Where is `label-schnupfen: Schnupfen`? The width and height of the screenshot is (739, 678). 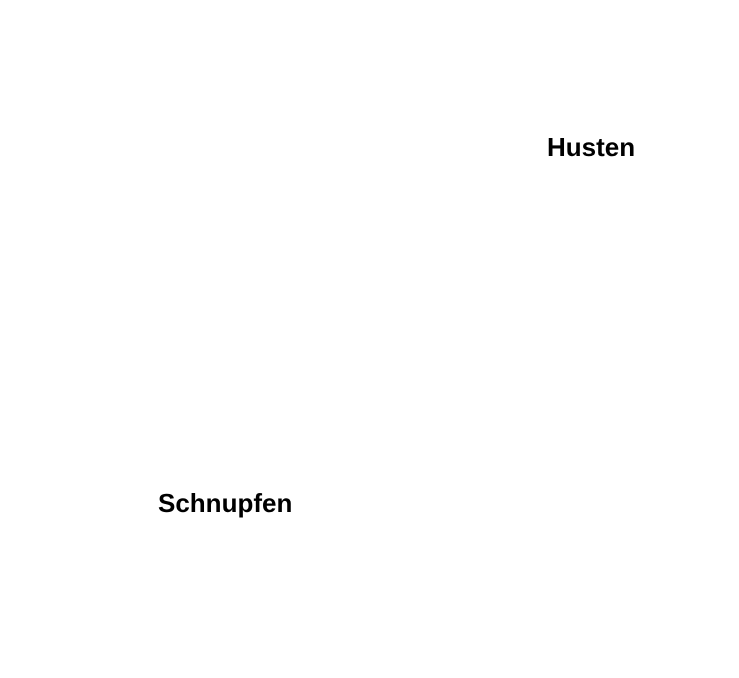
label-schnupfen: Schnupfen is located at coordinates (225, 503).